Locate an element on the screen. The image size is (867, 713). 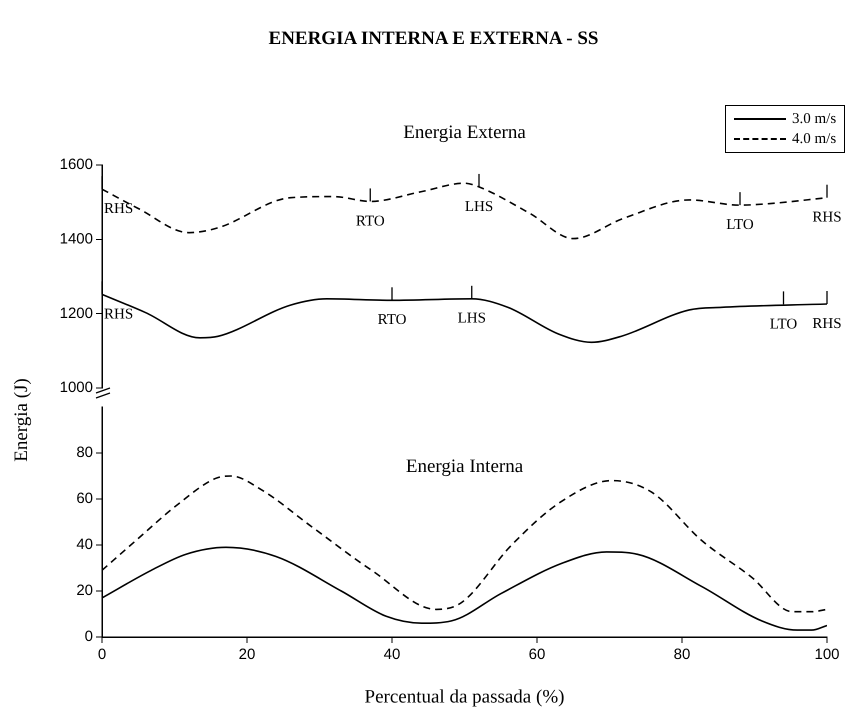
y-tick-label: 40 is located at coordinates (84, 545).